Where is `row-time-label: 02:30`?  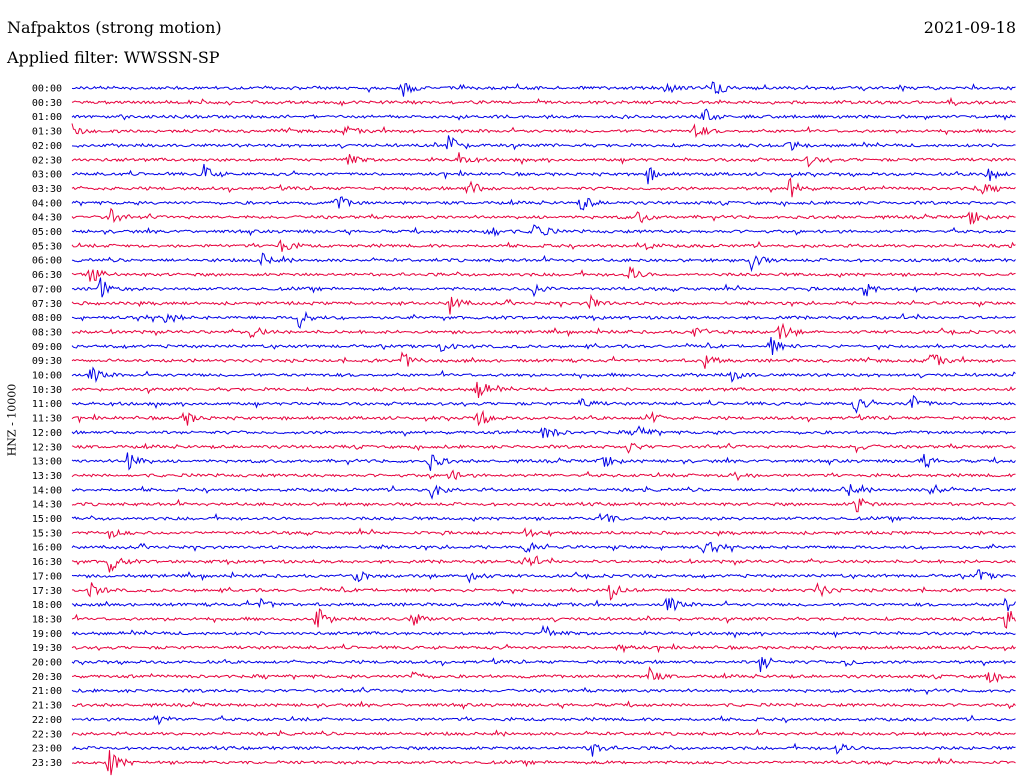 row-time-label: 02:30 is located at coordinates (47, 160).